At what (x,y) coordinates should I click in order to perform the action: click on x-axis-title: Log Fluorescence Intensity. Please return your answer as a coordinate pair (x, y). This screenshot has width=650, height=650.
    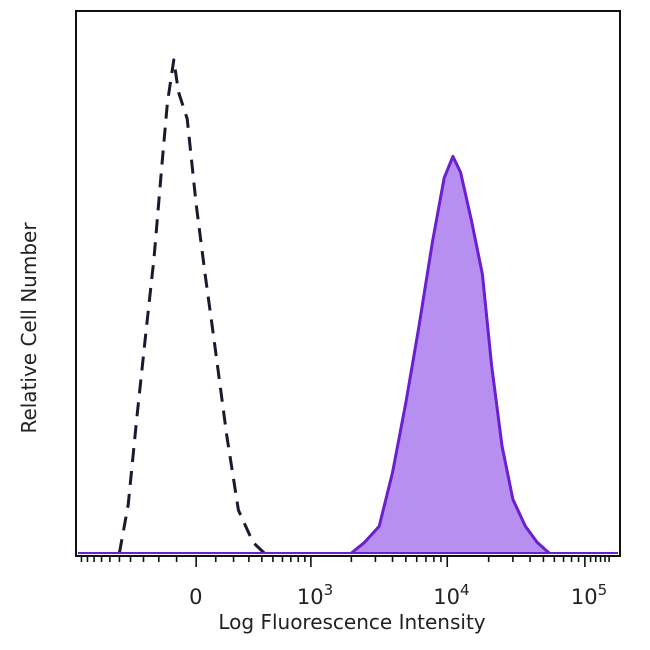
    Looking at the image, I should click on (351, 622).